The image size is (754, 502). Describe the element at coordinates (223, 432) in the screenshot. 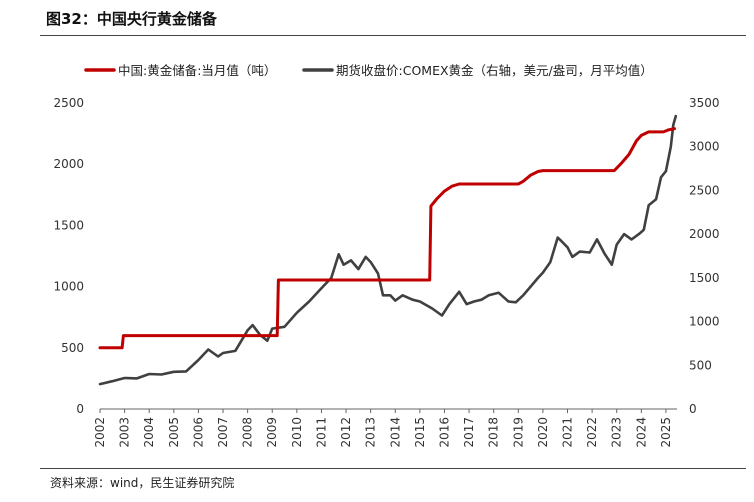

I see `x-tick-label: 2007` at that location.